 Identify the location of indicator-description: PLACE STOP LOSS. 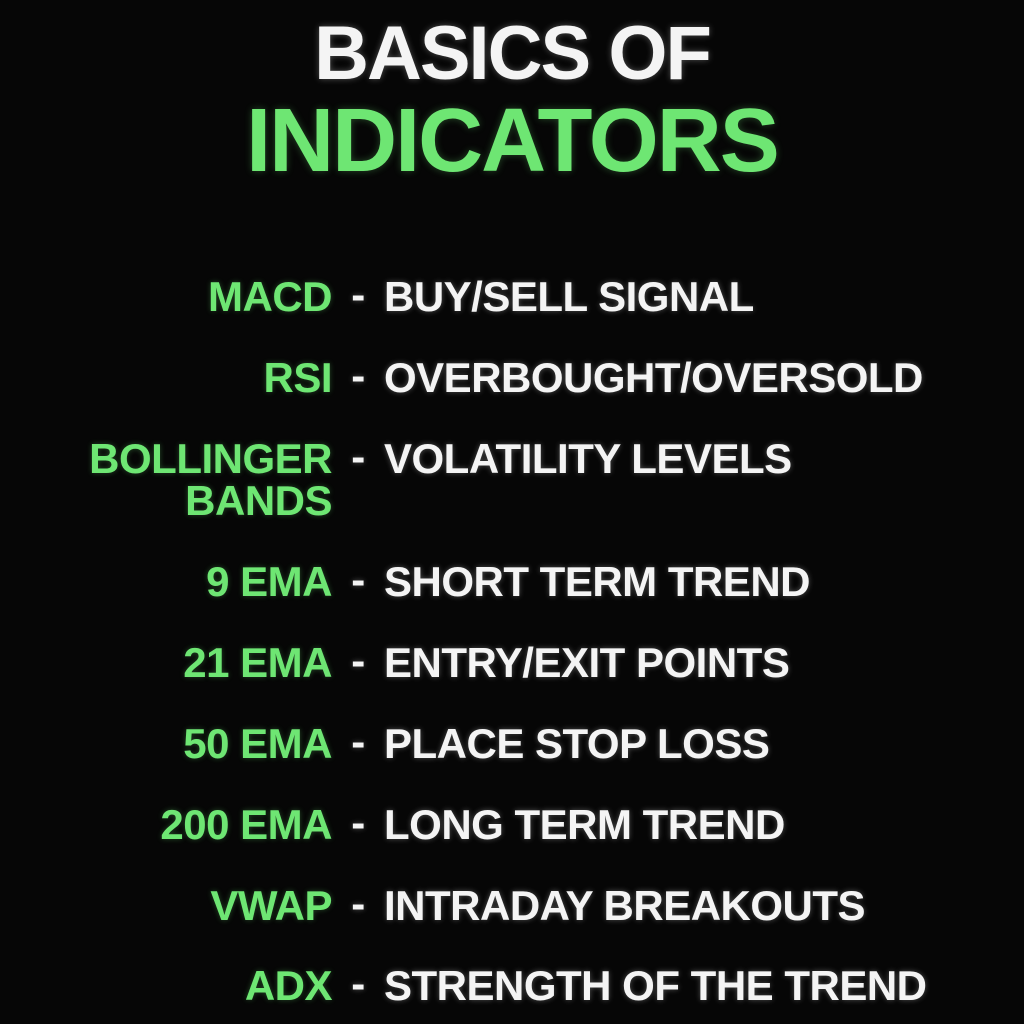
(577, 743).